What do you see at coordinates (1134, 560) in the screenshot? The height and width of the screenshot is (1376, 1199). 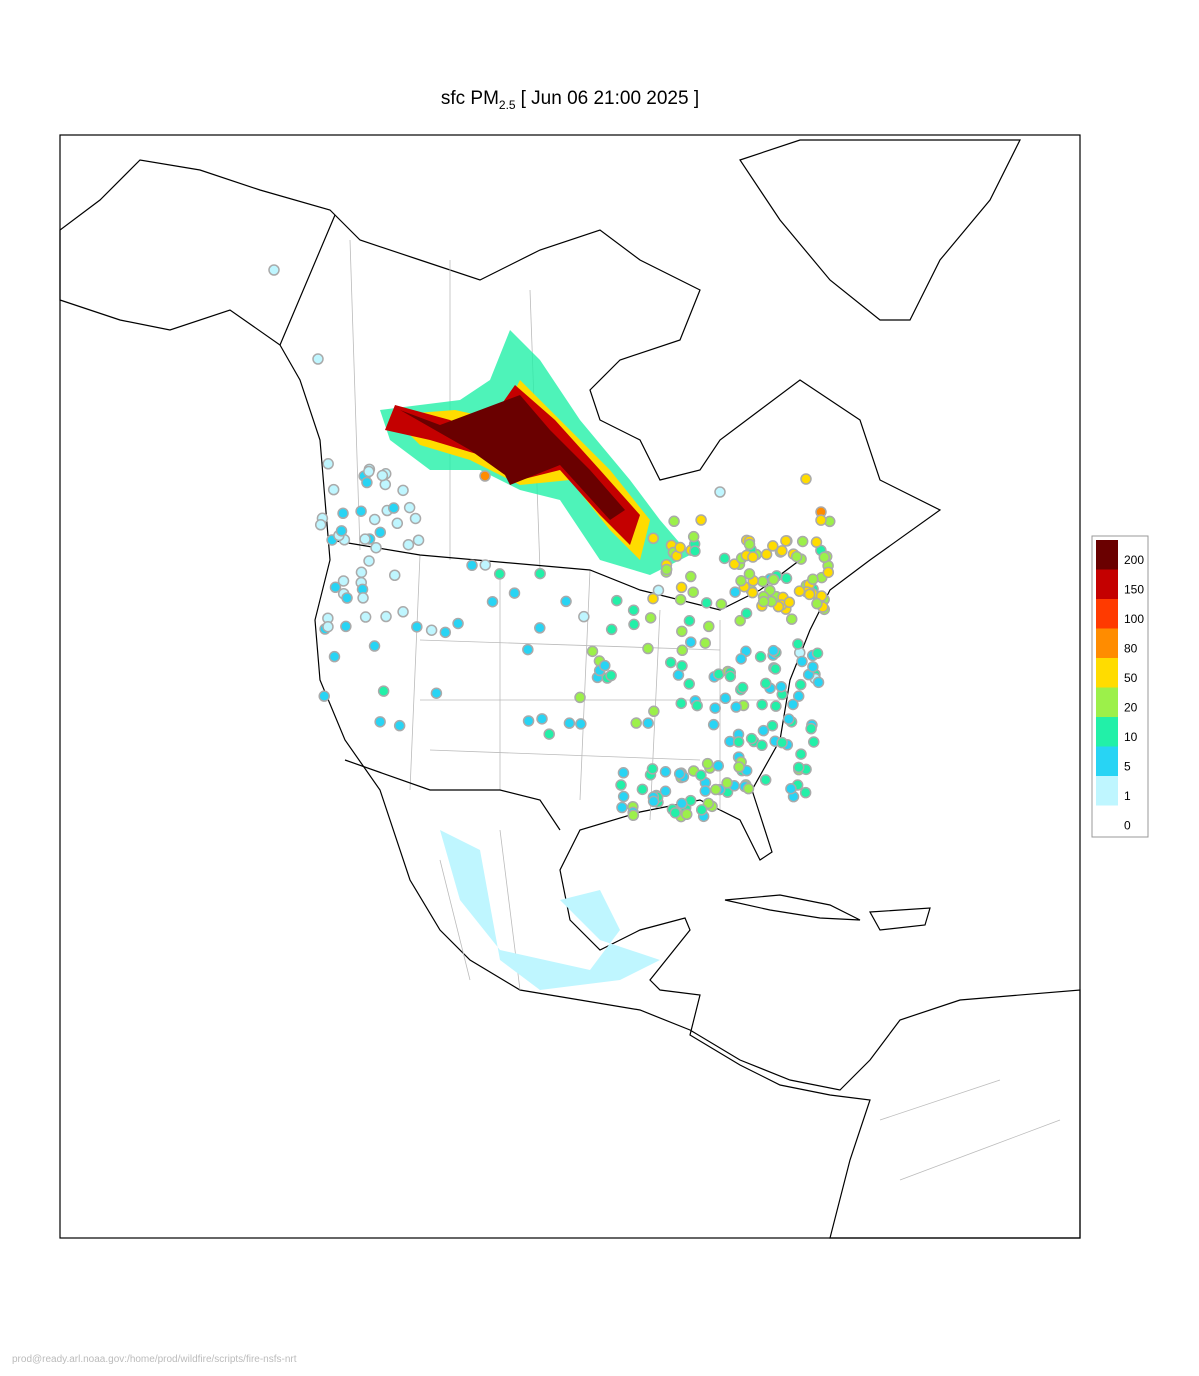 I see `legend-label: 200` at bounding box center [1134, 560].